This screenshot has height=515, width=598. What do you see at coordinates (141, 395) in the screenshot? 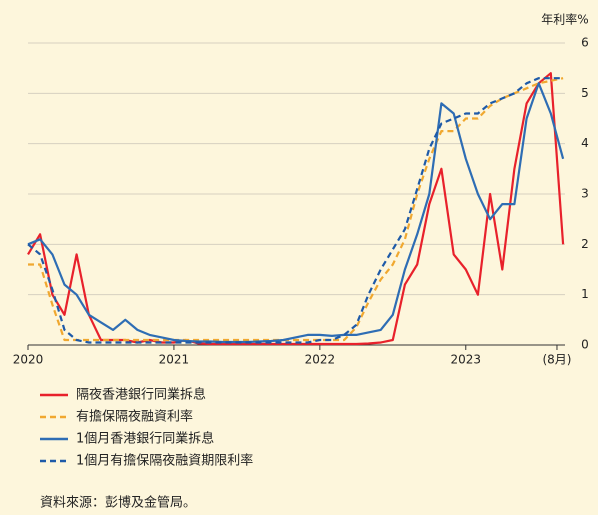
I see `legend-label: 隔夜香港銀行同業拆息` at bounding box center [141, 395].